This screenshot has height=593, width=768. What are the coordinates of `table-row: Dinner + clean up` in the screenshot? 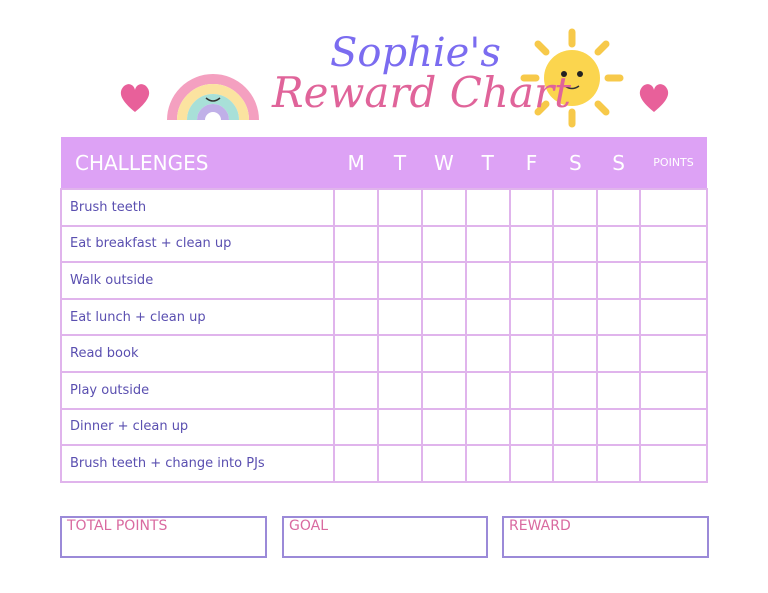 It's located at (383, 427).